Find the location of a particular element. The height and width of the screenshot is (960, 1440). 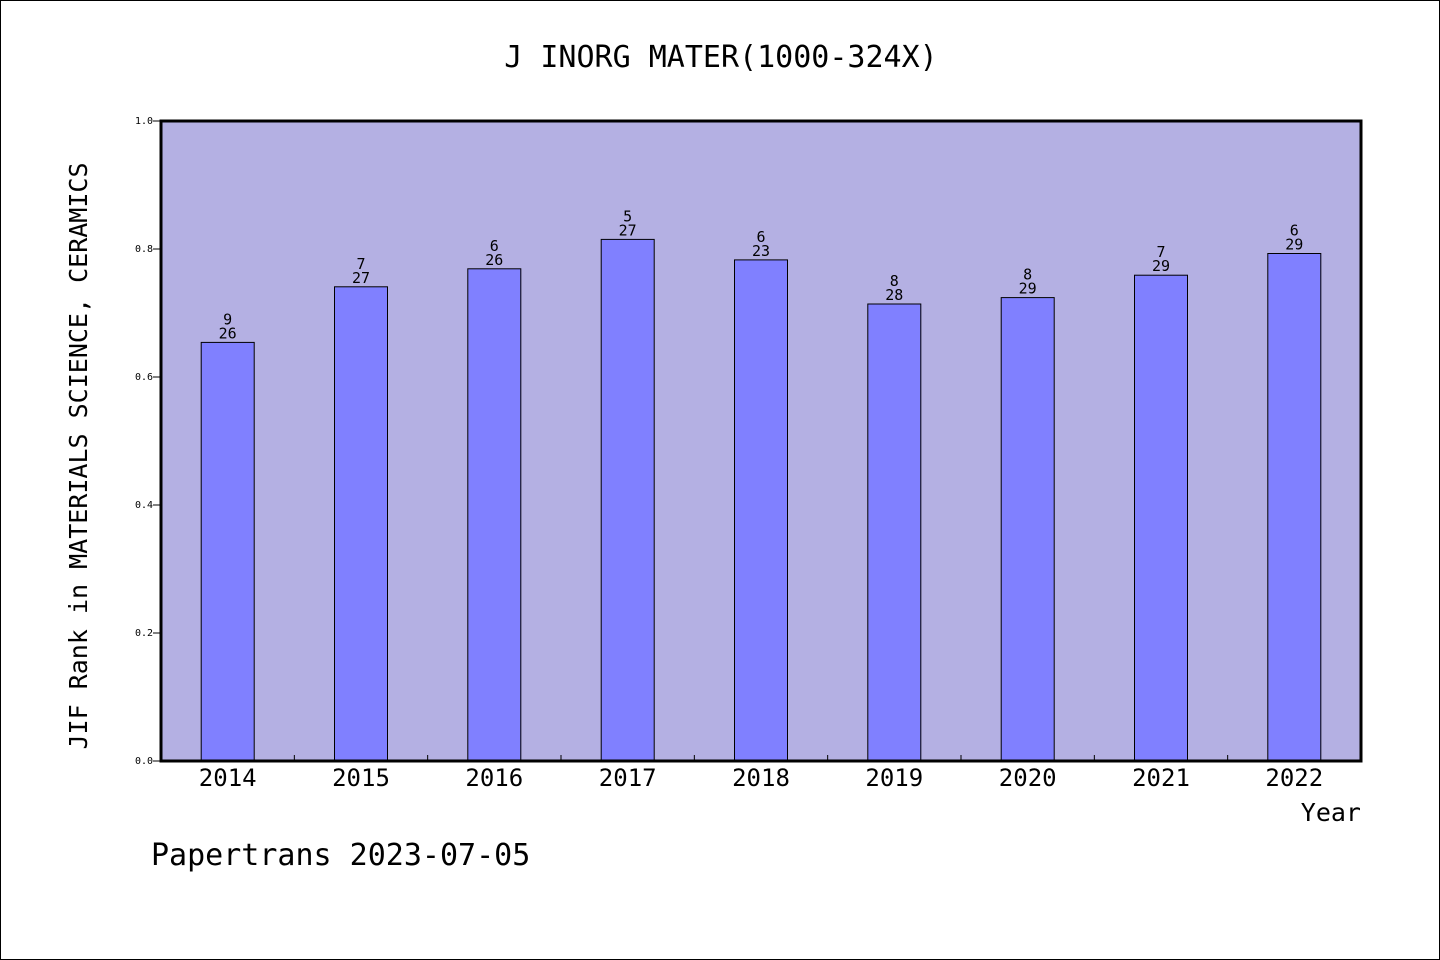

y-tick-label: 0.2 is located at coordinates (144, 633).